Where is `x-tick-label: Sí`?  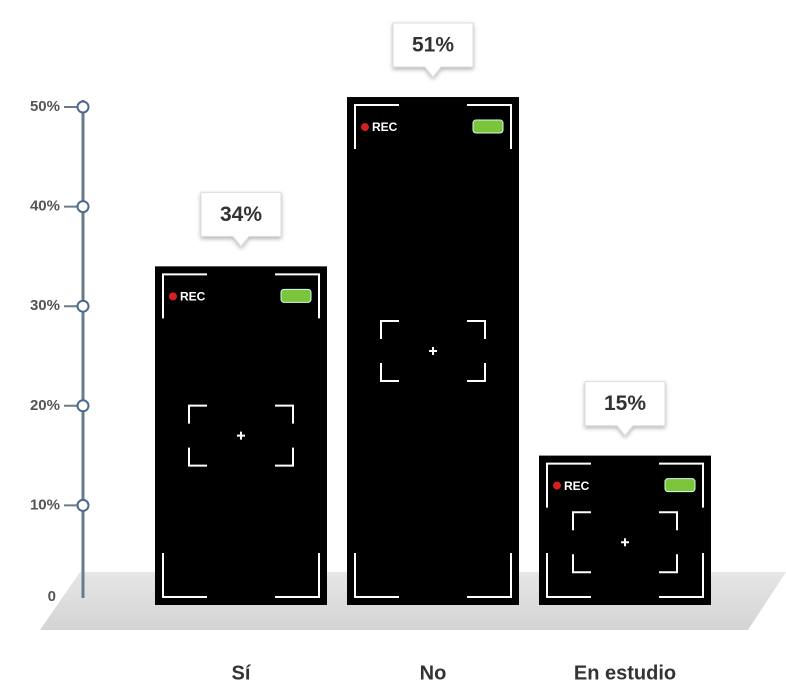 x-tick-label: Sí is located at coordinates (242, 673).